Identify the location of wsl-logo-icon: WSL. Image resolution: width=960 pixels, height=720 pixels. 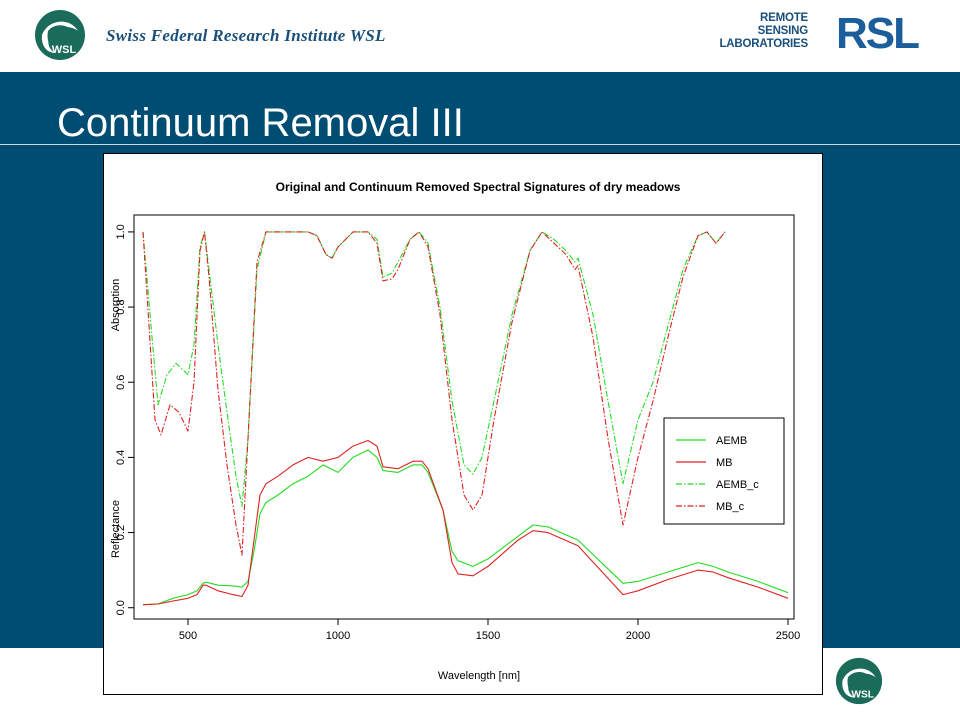
(60, 35).